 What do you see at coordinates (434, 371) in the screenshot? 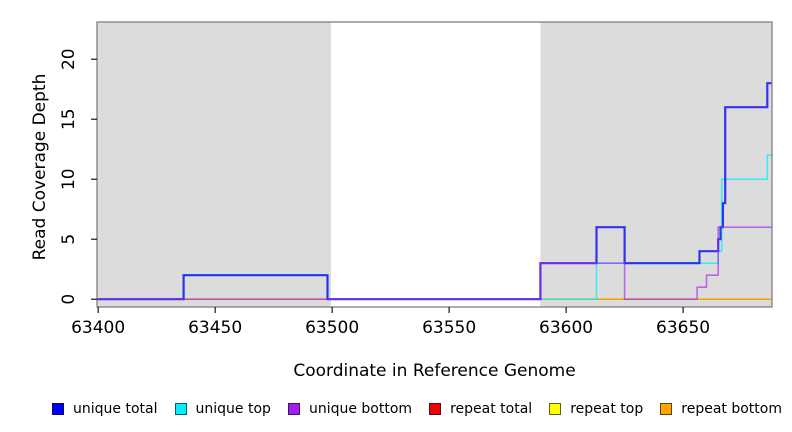
I see `x-axis-title: Coordinate in Reference Genome` at bounding box center [434, 371].